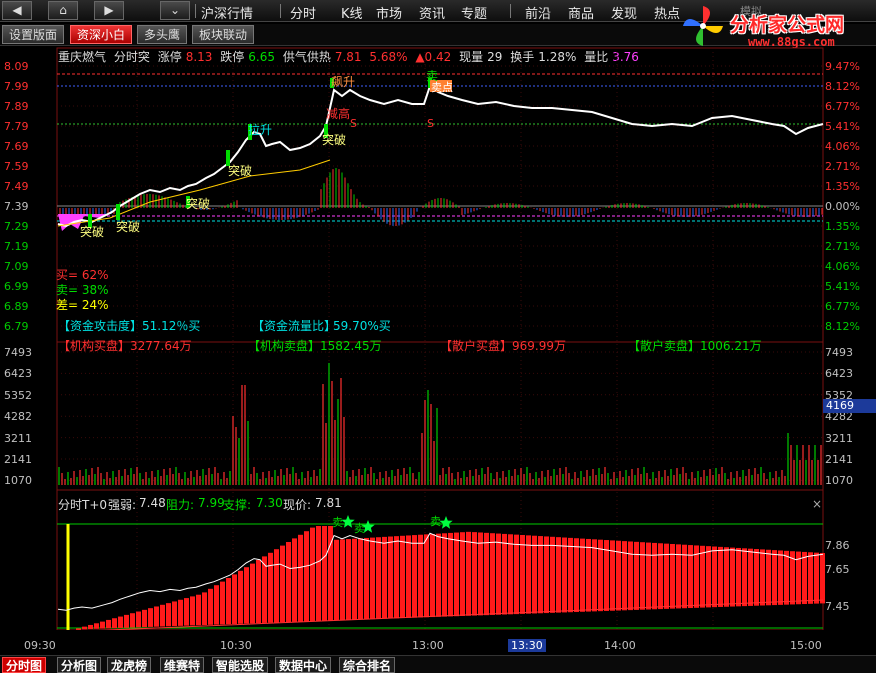  Describe the element at coordinates (101, 34) in the screenshot. I see `tab-senior-novice: 资深小白` at that location.